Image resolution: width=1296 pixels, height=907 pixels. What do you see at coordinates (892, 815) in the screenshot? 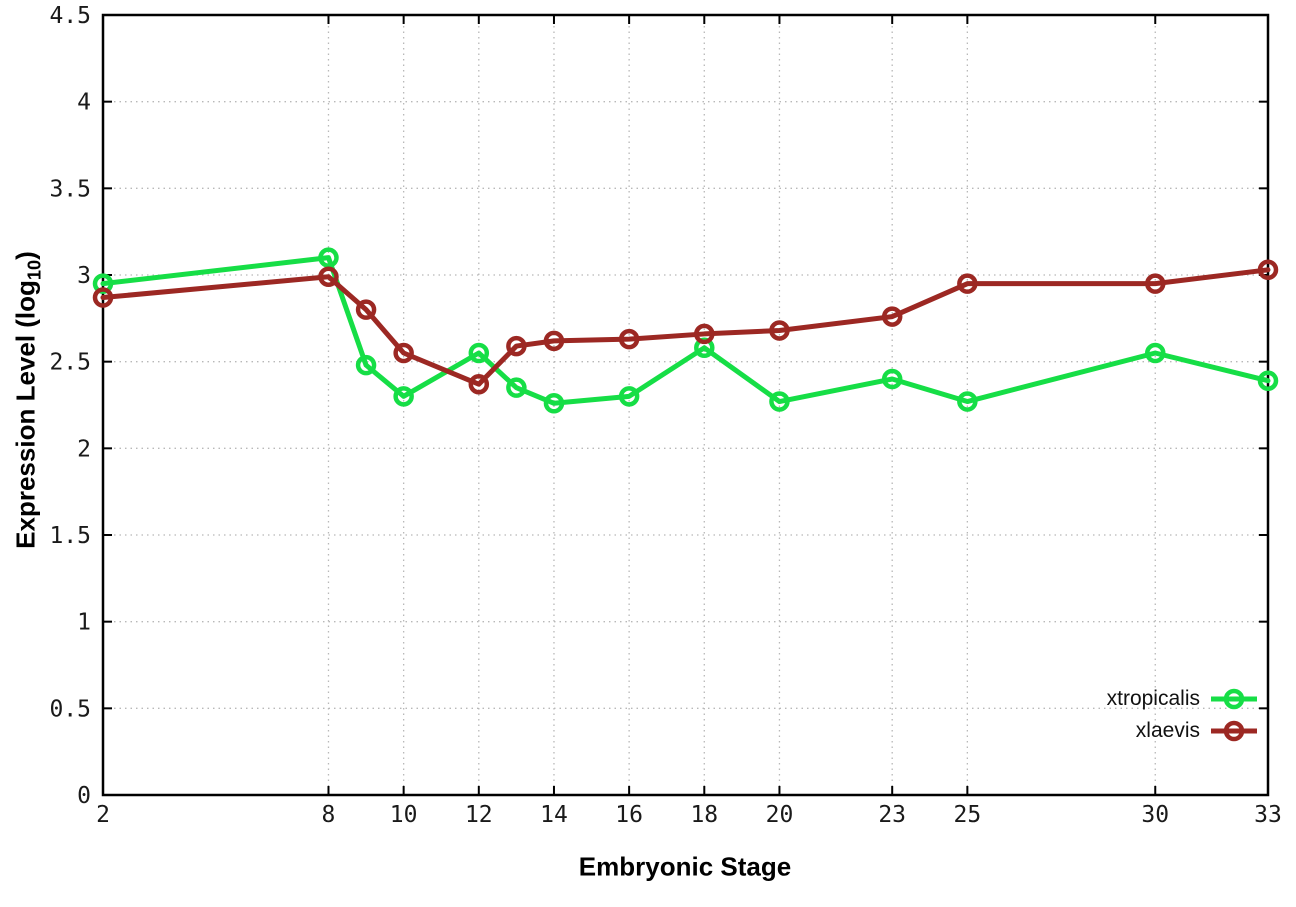
I see `x-tick-label: 23` at bounding box center [892, 815].